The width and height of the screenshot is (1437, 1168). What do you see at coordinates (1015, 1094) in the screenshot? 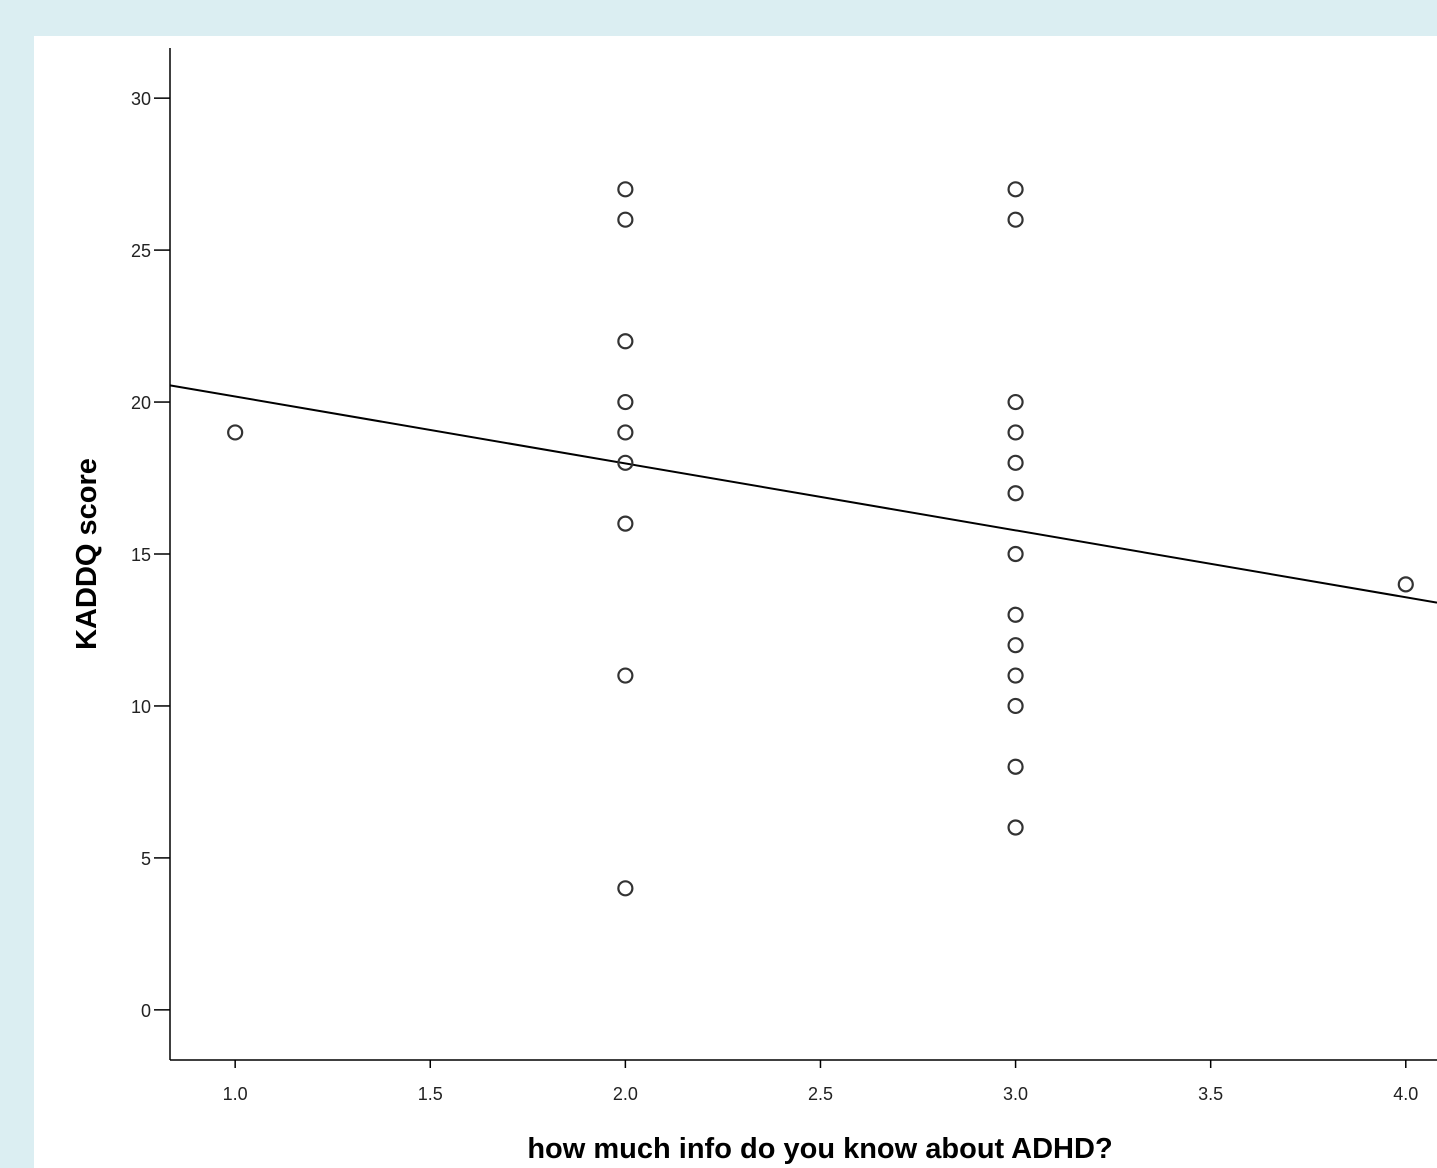
I see `x-tick-label: 3.0` at bounding box center [1015, 1094].